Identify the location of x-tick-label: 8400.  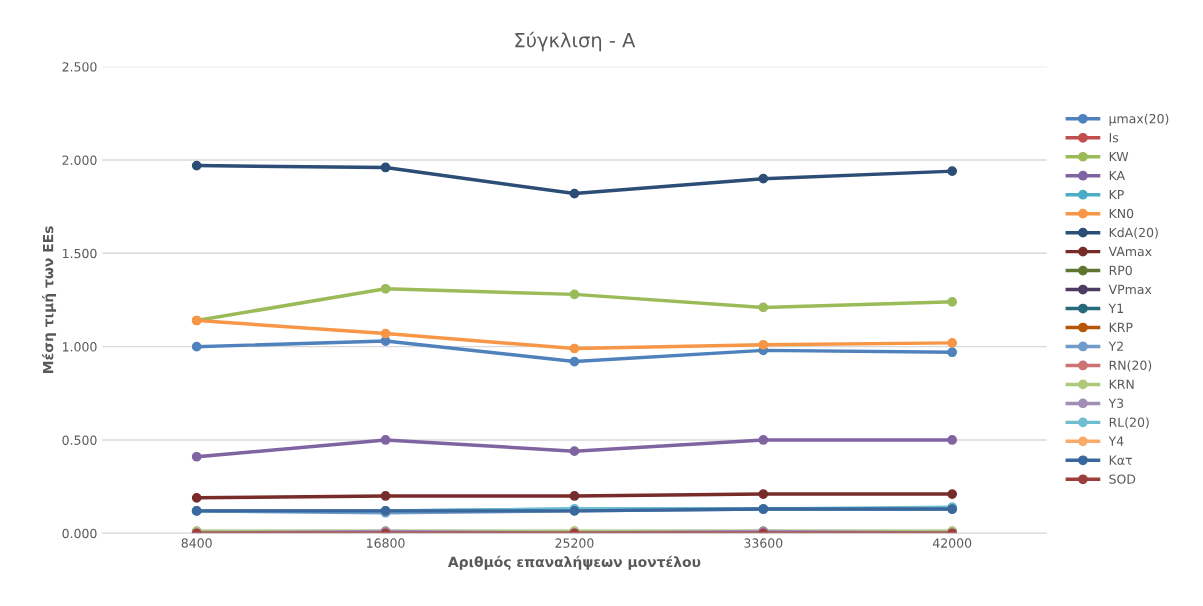
(196, 543).